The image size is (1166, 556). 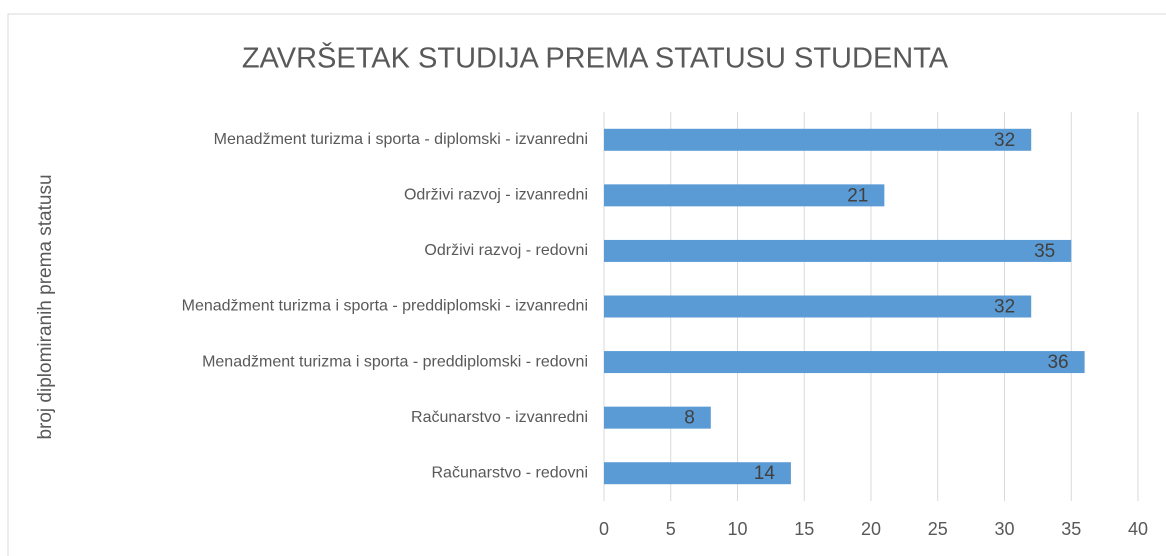 I want to click on x-tick-label: 5, so click(x=671, y=529).